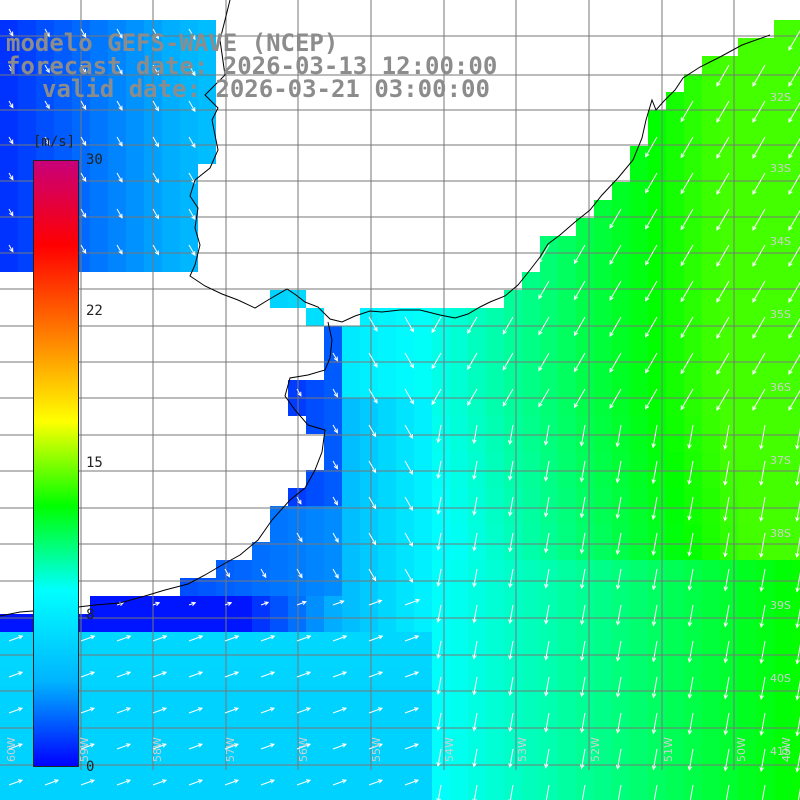 The image size is (800, 800). What do you see at coordinates (780, 97) in the screenshot?
I see `lat-label: 32S` at bounding box center [780, 97].